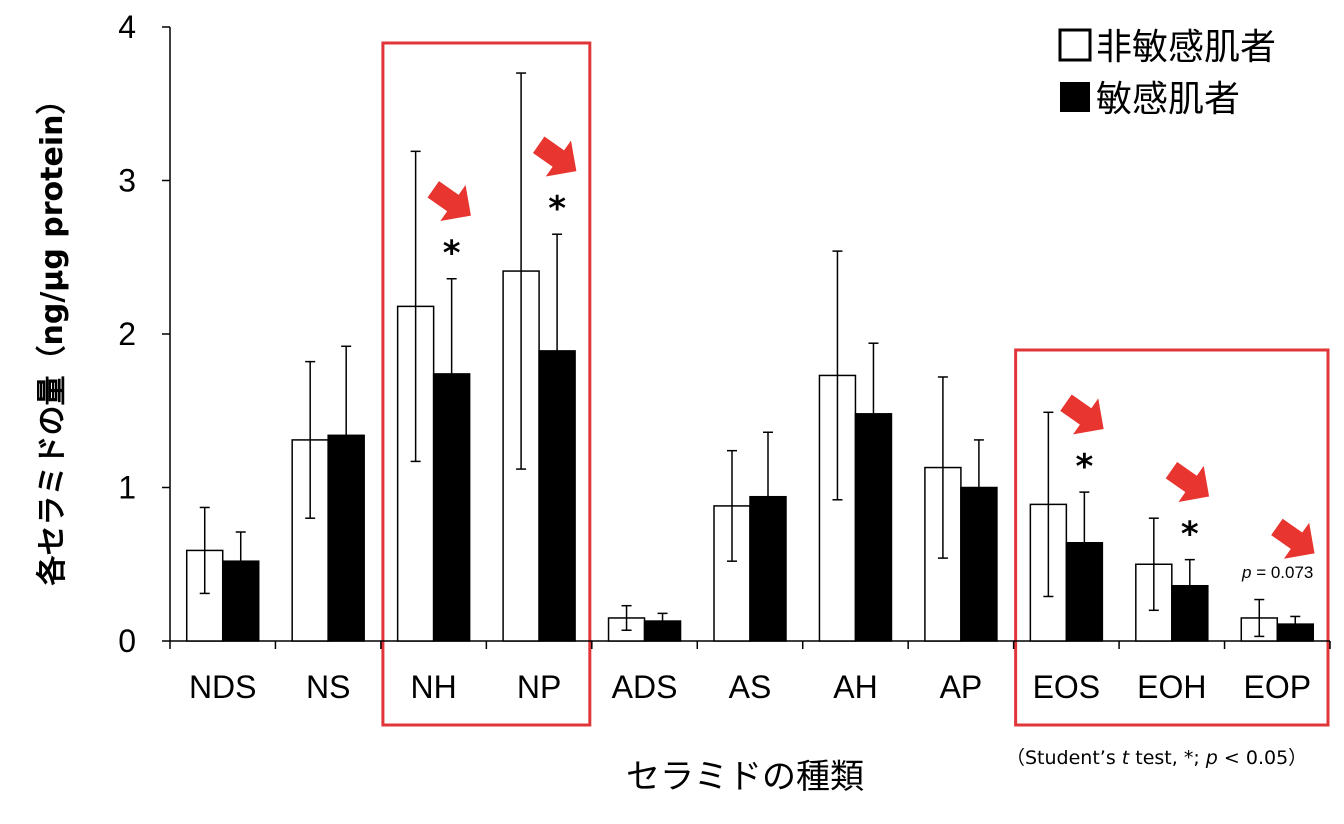 This screenshot has width=1344, height=824. What do you see at coordinates (52, 336) in the screenshot?
I see `y-axis-label: 各セラミドの量（ng/μg protein）` at bounding box center [52, 336].